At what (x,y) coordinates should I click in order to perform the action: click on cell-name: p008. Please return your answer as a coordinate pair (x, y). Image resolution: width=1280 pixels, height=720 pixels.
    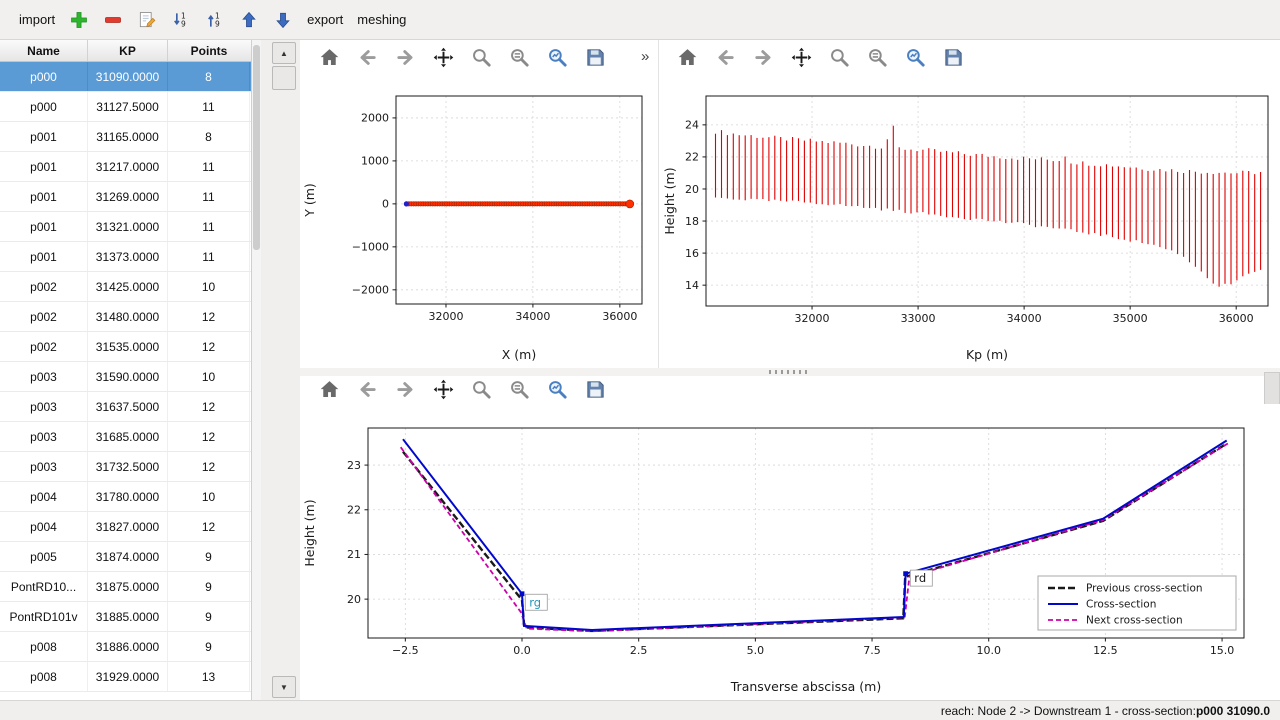
    Looking at the image, I should click on (44, 646).